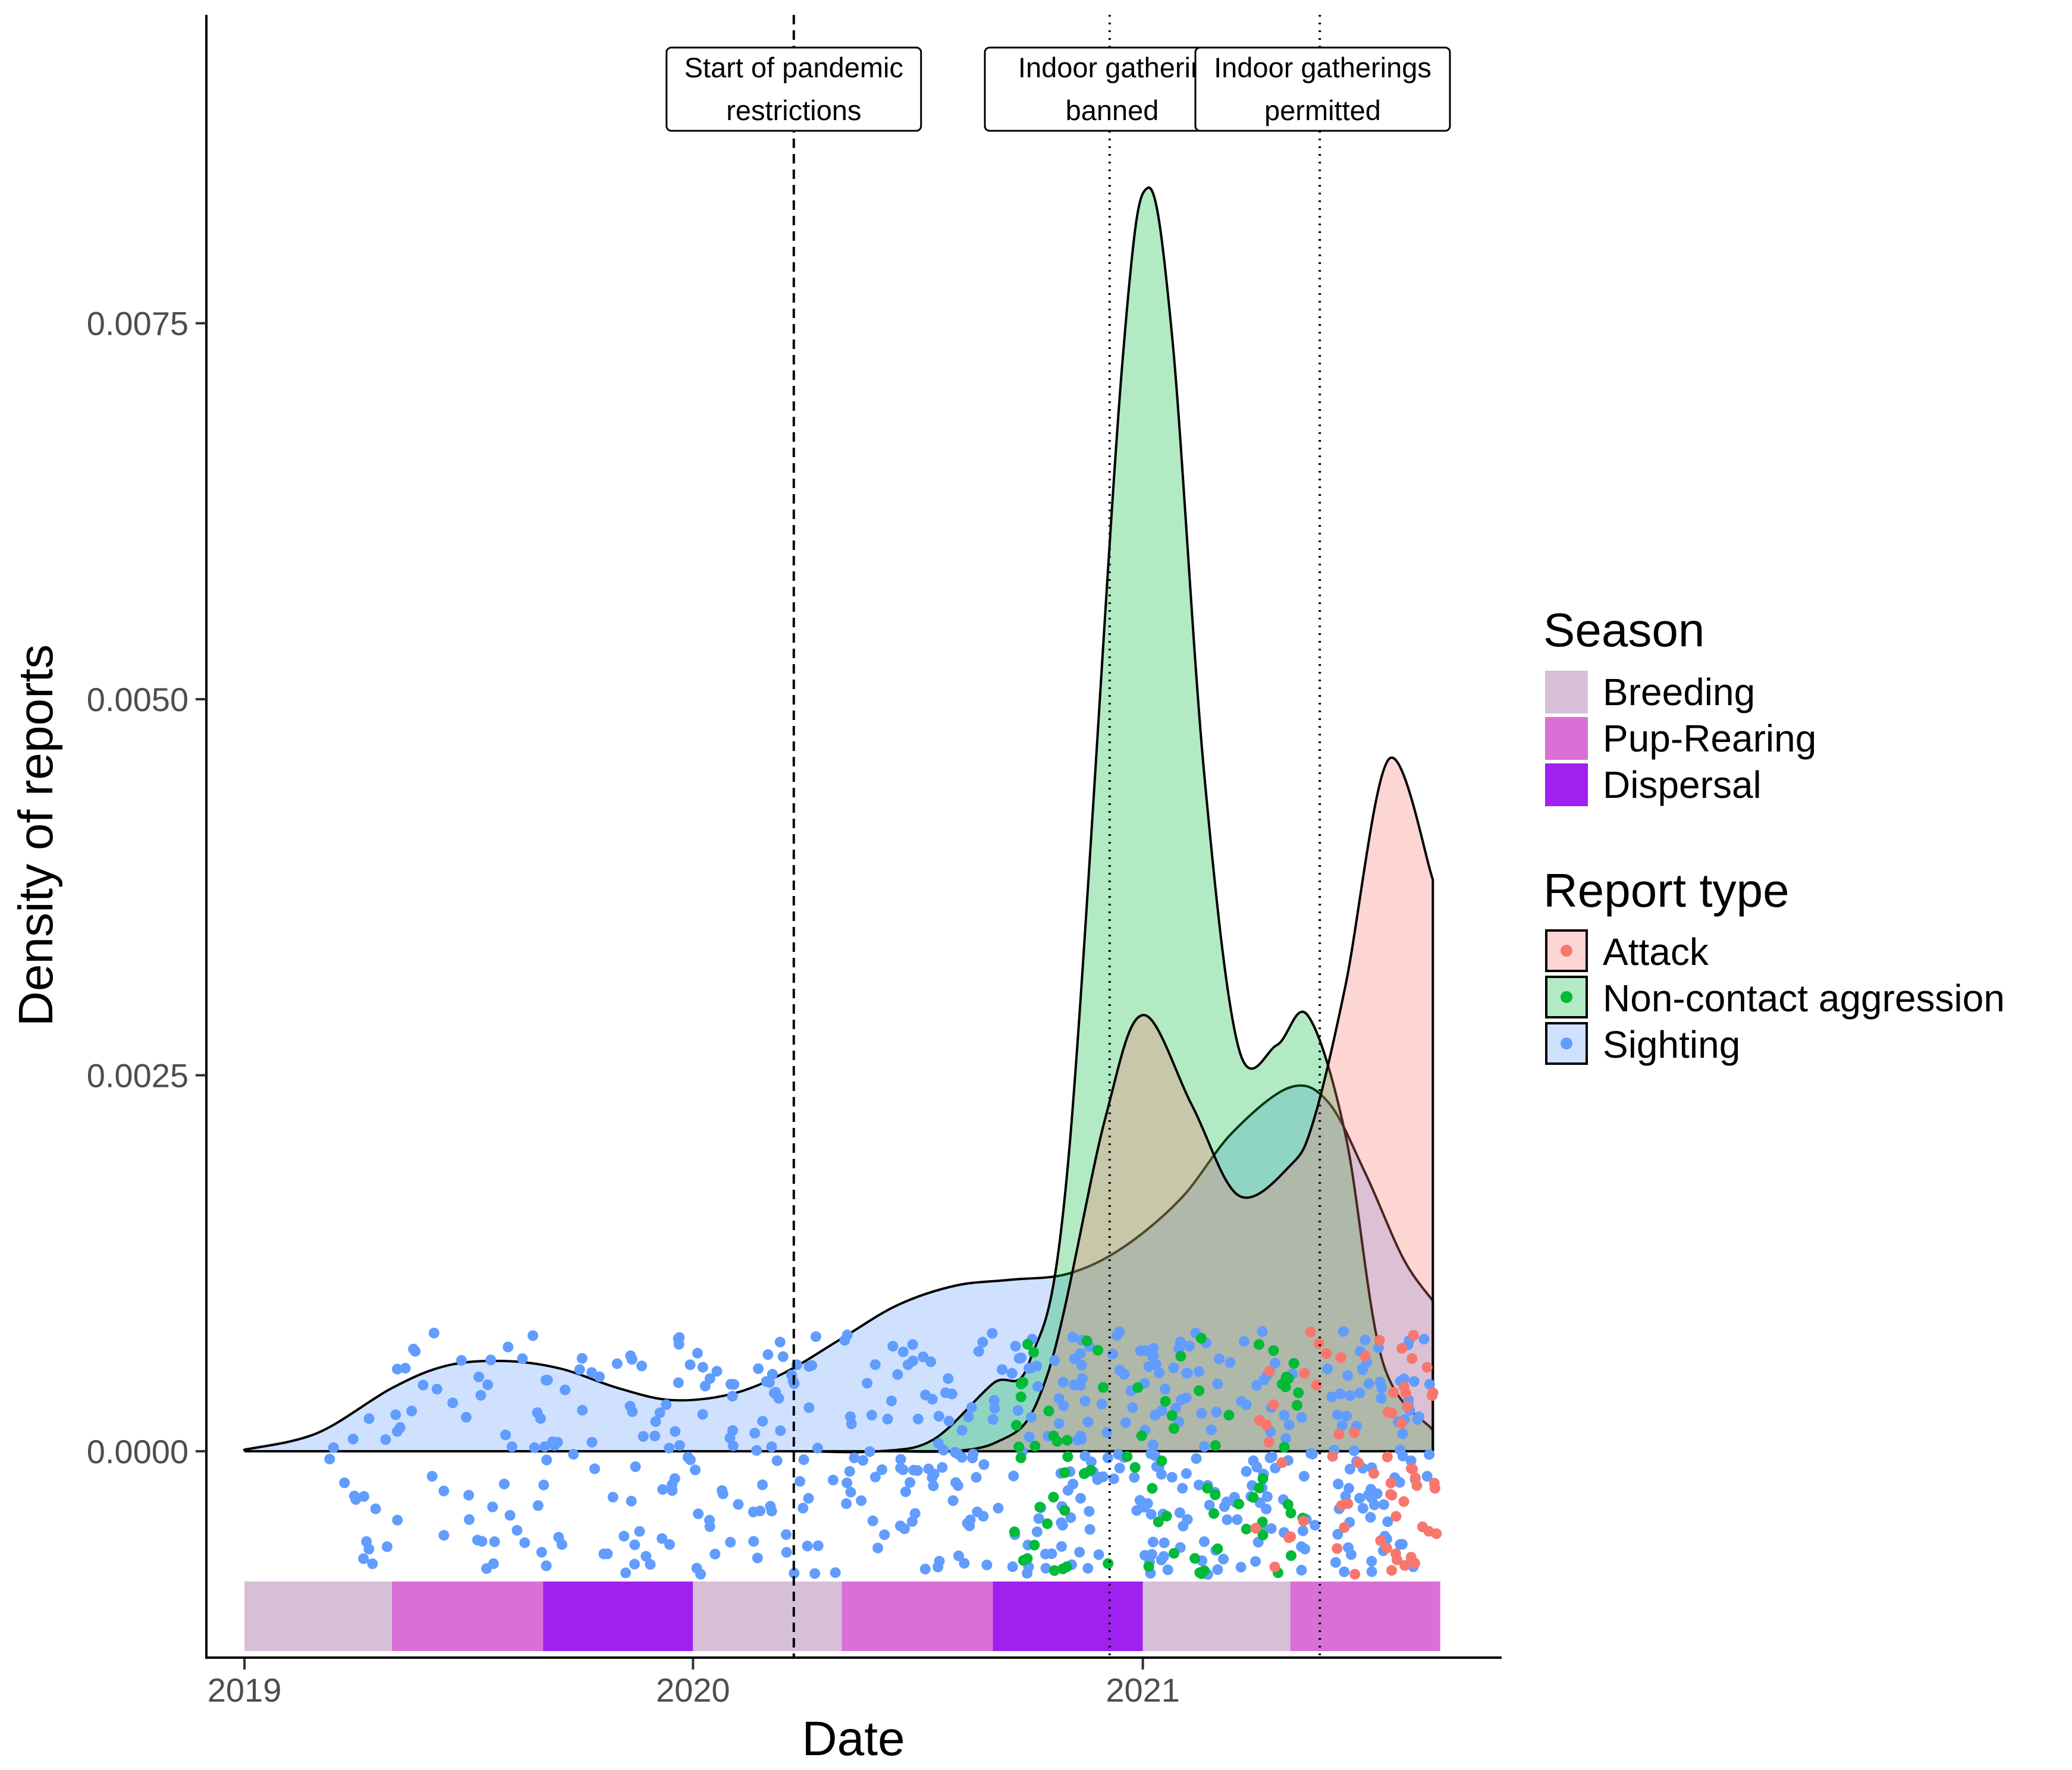  I want to click on legend-report-dot, so click(1566, 951).